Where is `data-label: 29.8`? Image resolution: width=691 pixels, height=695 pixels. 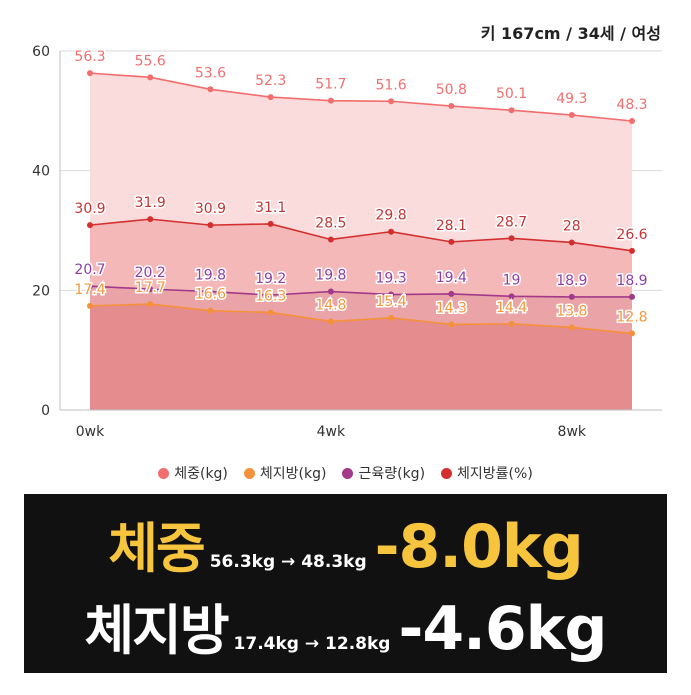
data-label: 29.8 is located at coordinates (391, 216).